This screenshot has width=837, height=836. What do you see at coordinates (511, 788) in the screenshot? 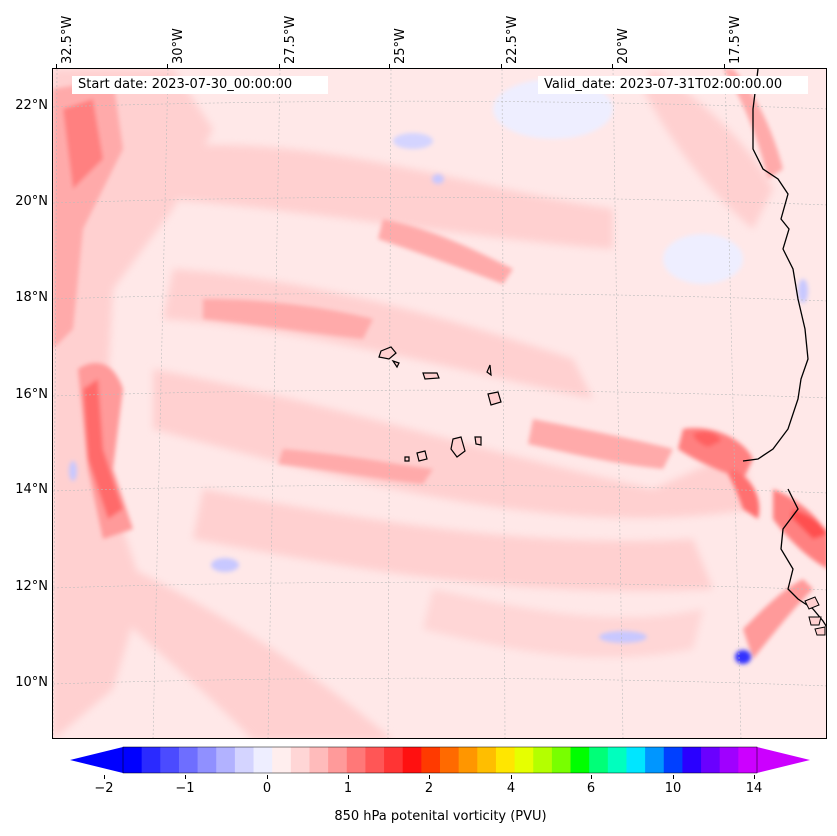
I see `colorbar-tick-label: 4` at bounding box center [511, 788].